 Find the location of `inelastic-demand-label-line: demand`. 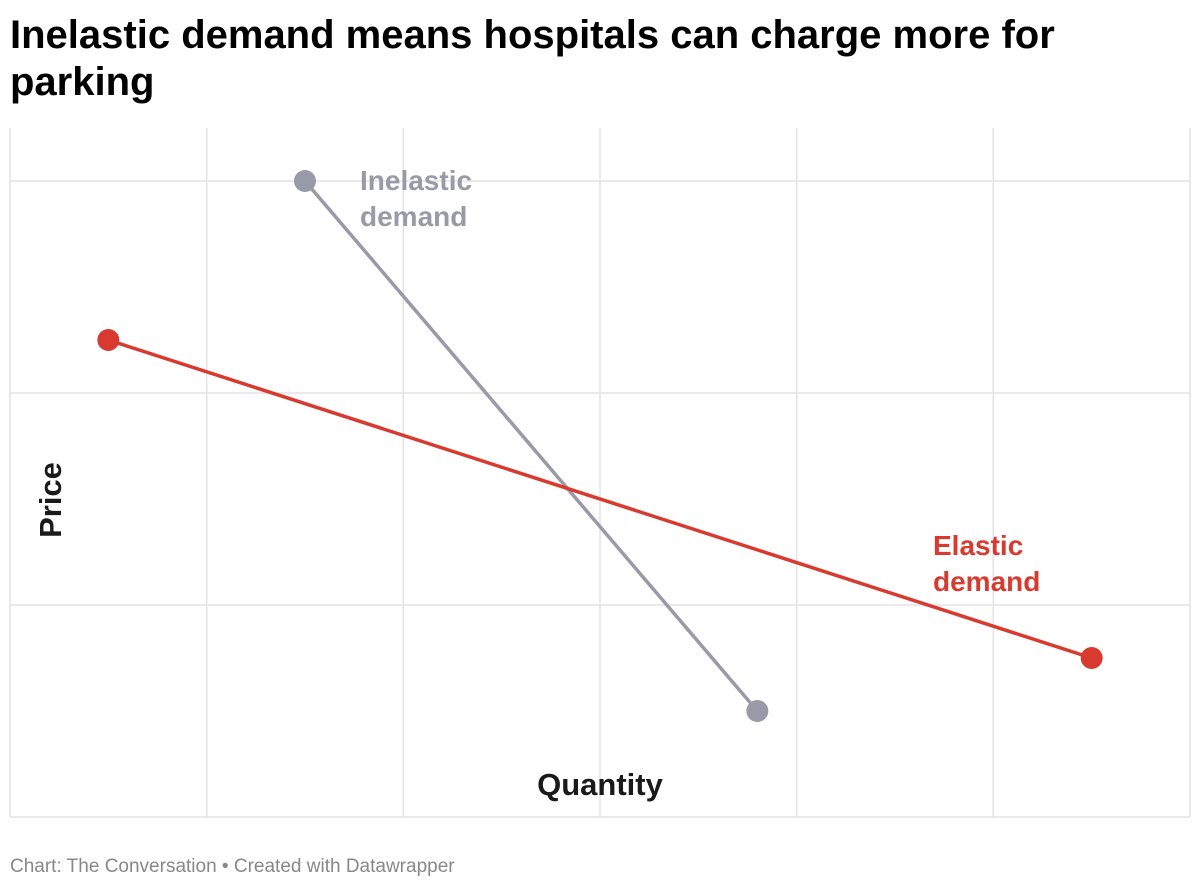

inelastic-demand-label-line: demand is located at coordinates (413, 216).